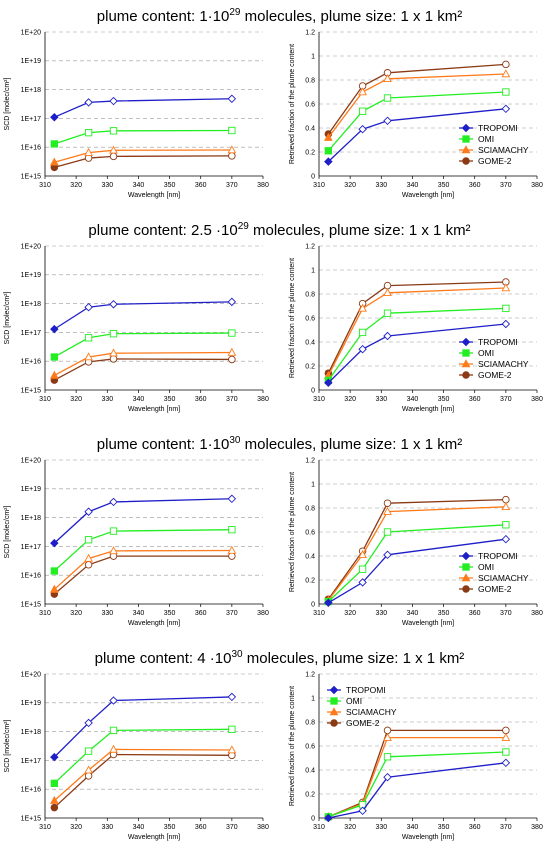  Describe the element at coordinates (310, 532) in the screenshot. I see `y-tick-label: 0.6` at that location.